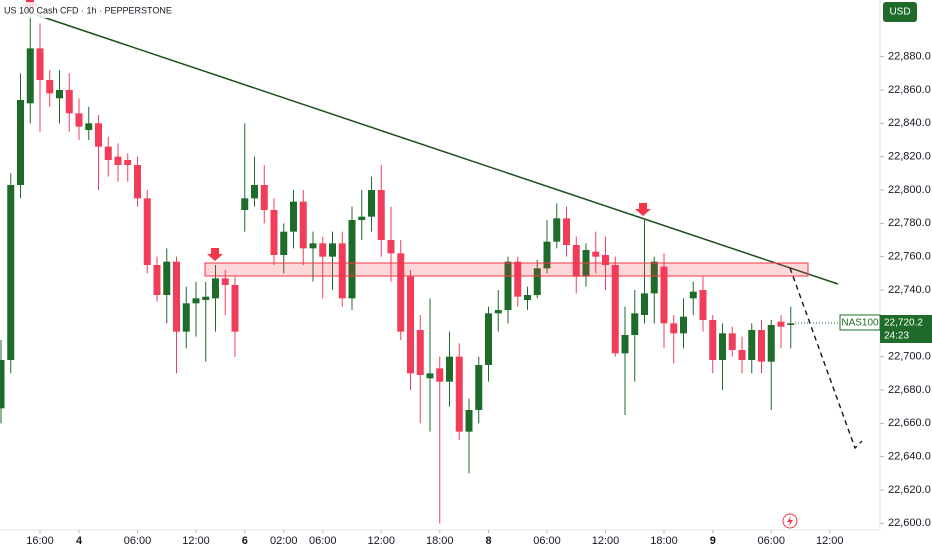  Describe the element at coordinates (909, 490) in the screenshot. I see `y-tick-label: 22,620.0` at that location.